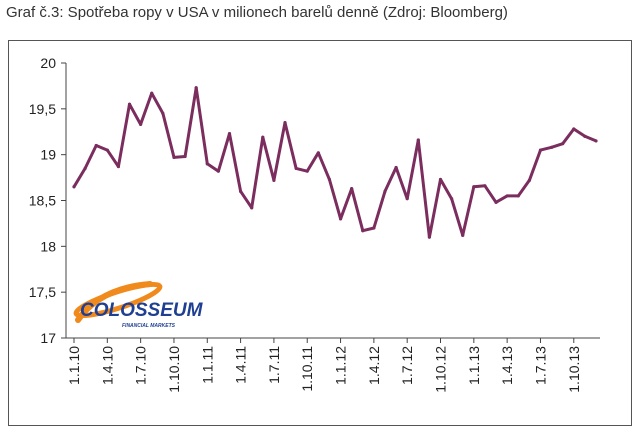 Image resolution: width=640 pixels, height=432 pixels. I want to click on logo-orange-arc, so click(114, 302).